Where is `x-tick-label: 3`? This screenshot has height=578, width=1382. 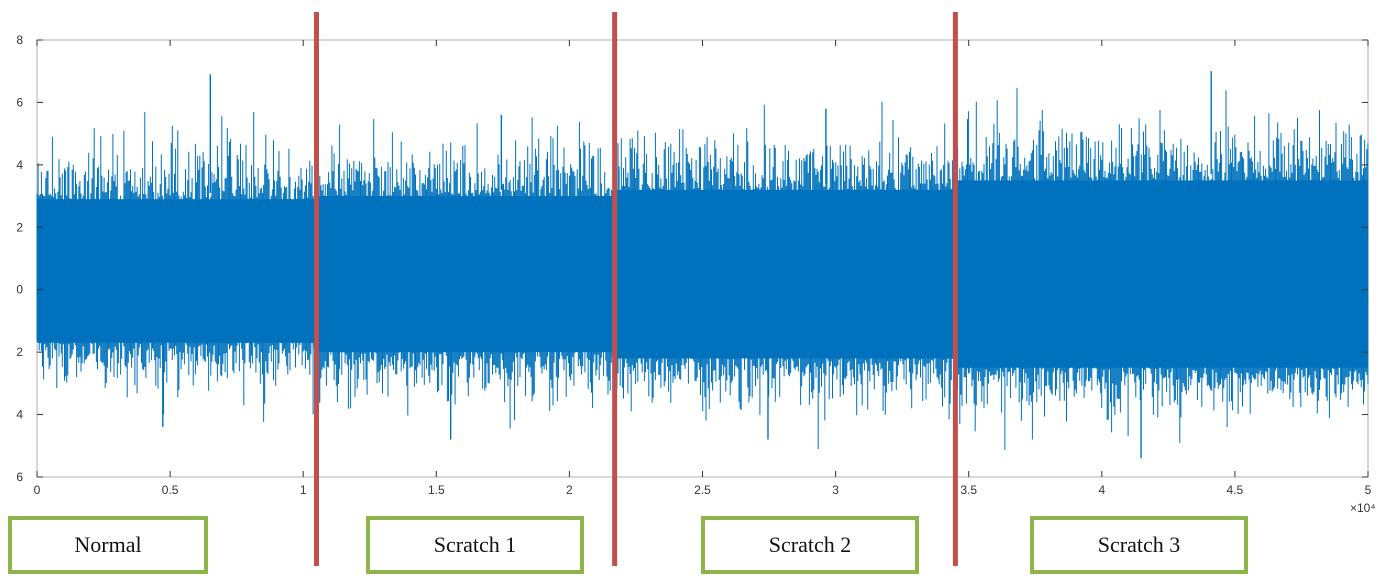 x-tick-label: 3 is located at coordinates (835, 490).